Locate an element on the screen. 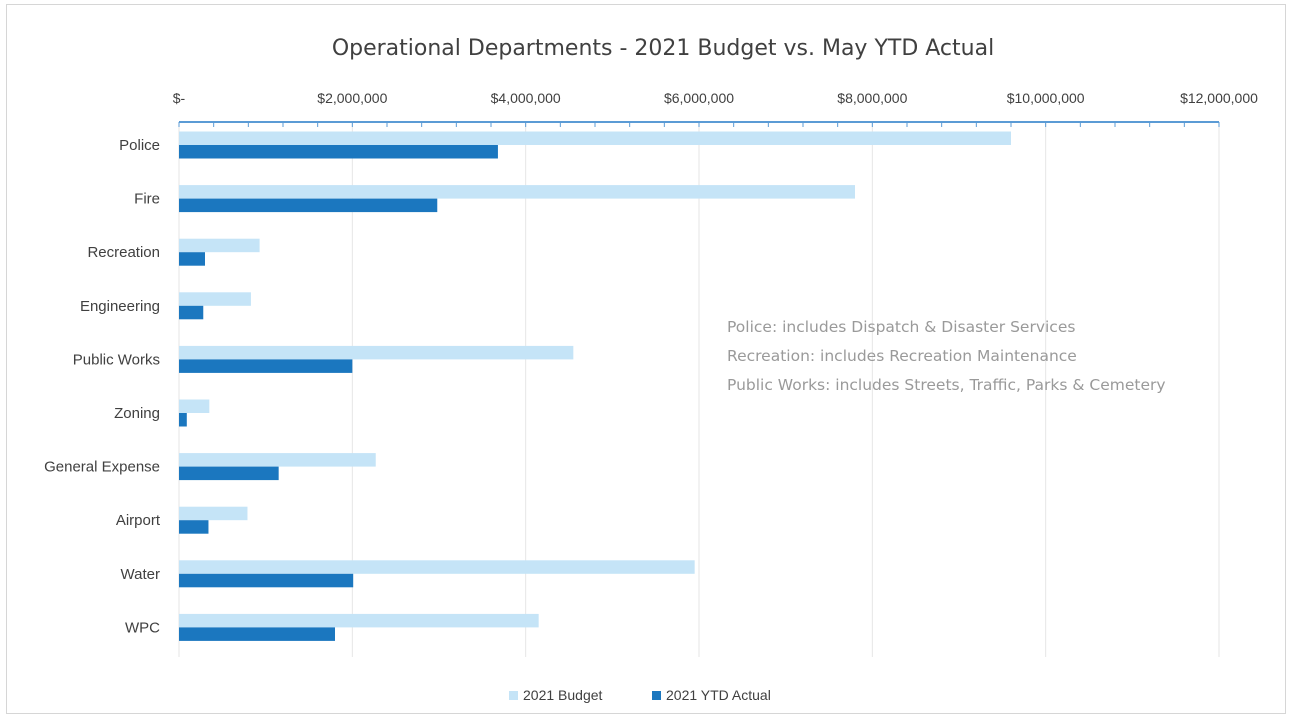  bar-actual-wpc is located at coordinates (257, 634).